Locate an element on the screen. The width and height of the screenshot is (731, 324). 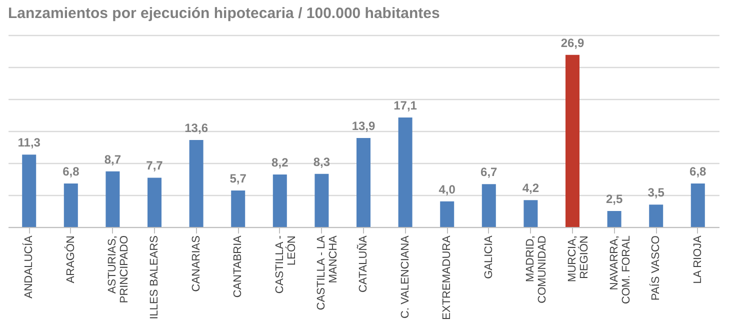
data-label: 13,6 is located at coordinates (196, 127).